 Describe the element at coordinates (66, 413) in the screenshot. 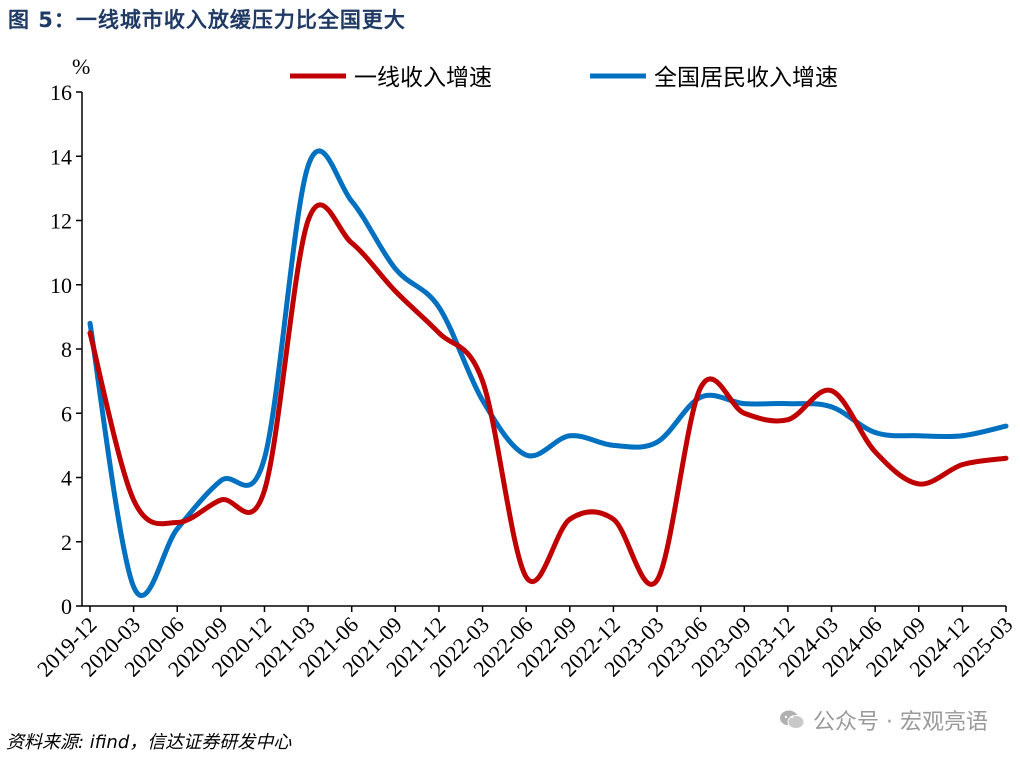

I see `y-tick-label: 6` at that location.